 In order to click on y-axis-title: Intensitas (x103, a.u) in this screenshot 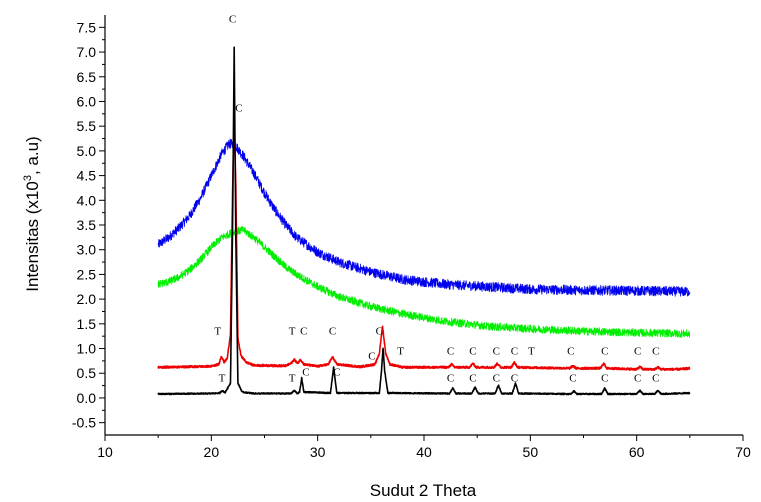, I will do `click(32, 213)`.